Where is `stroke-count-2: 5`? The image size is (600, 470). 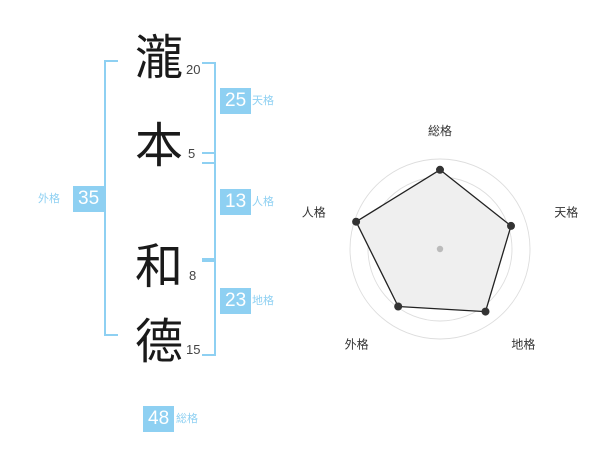
stroke-count-2: 5 is located at coordinates (192, 153).